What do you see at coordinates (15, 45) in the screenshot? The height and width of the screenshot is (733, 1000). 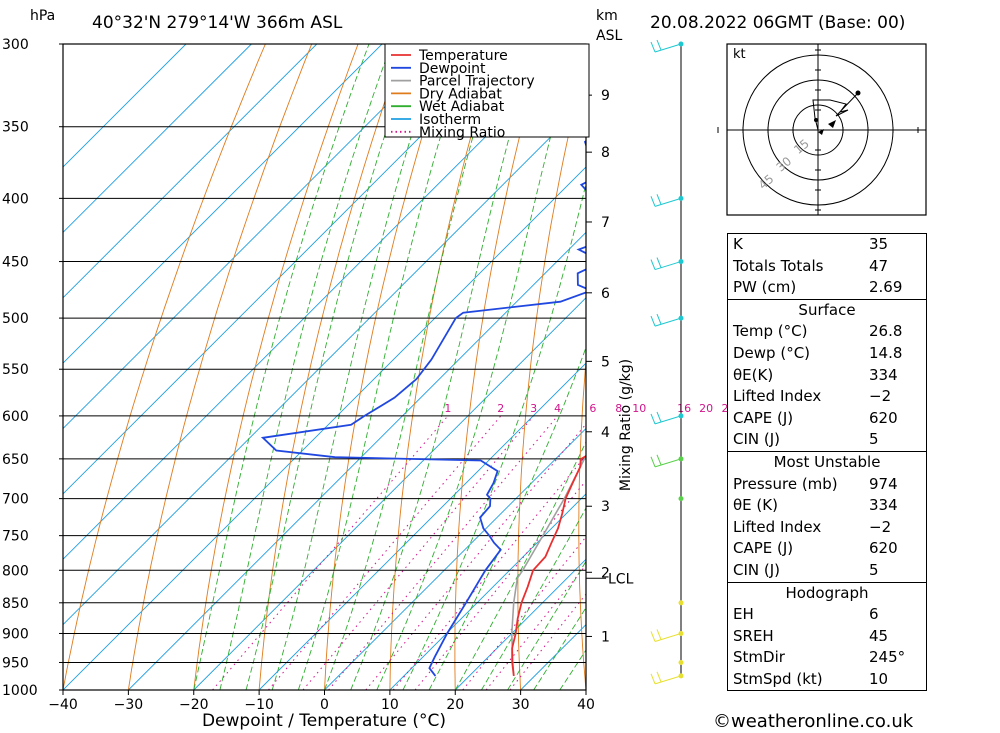 I see `pressure-tick-label: 300` at bounding box center [15, 45].